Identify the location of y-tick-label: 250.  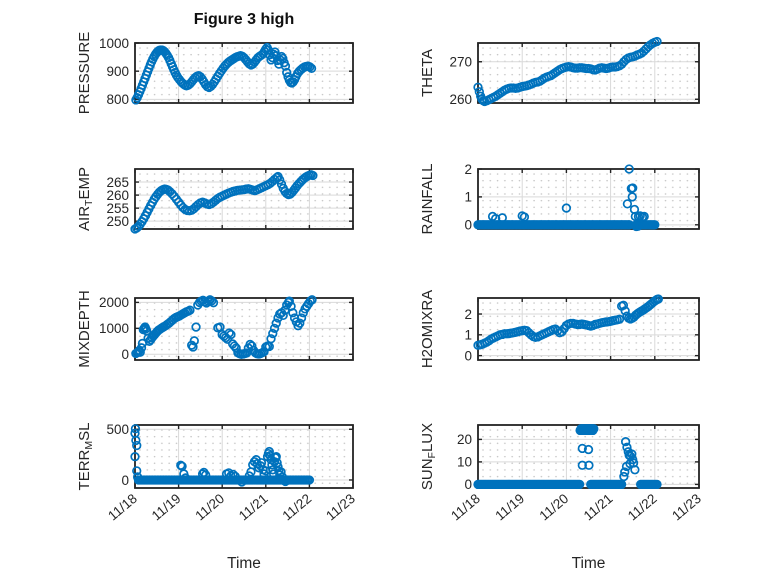
(117, 221).